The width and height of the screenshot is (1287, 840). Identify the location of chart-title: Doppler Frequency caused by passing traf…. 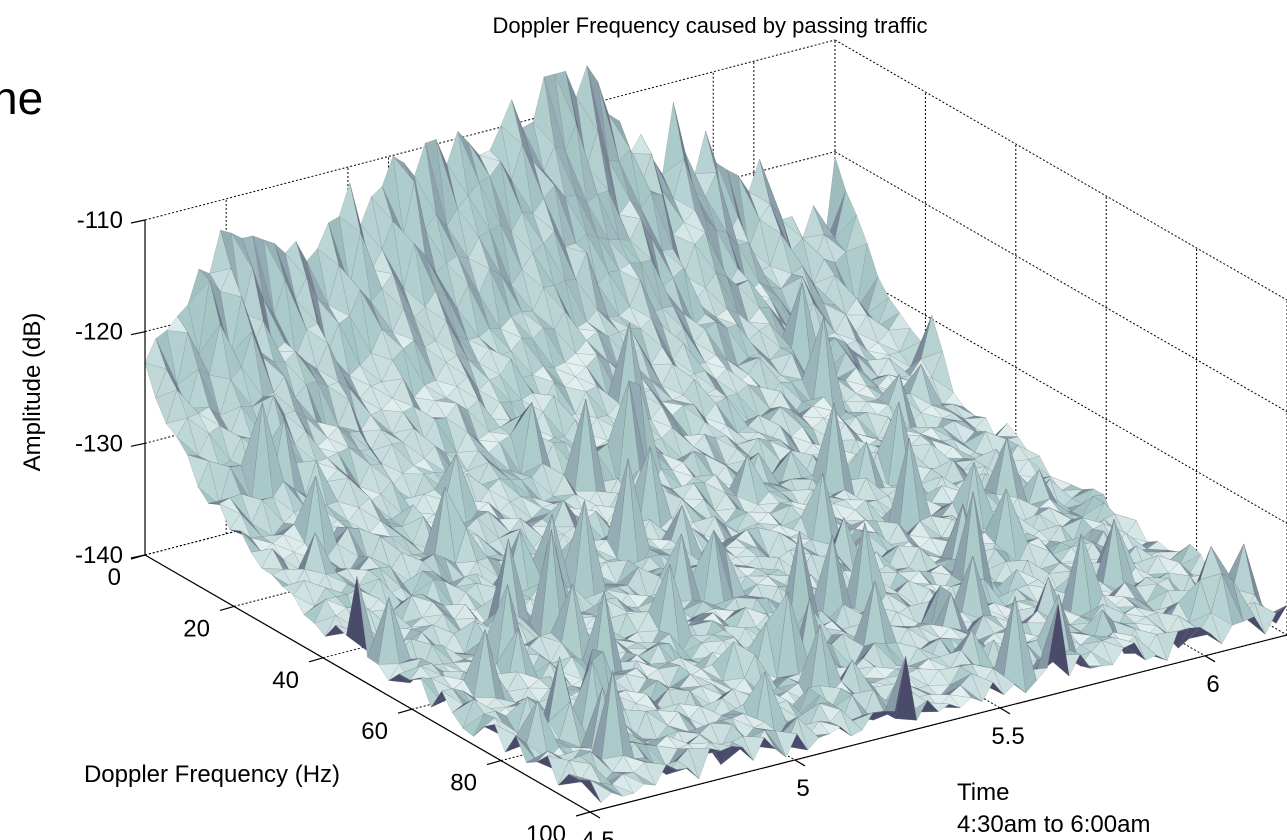
(710, 25).